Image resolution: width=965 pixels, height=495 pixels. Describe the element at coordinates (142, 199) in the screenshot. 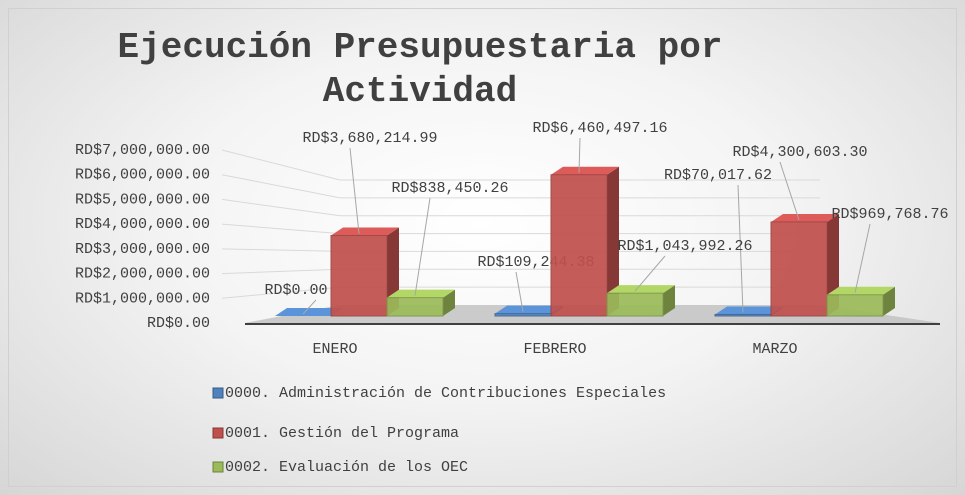

I see `y-tick-label: RD$5,000,000.00` at that location.